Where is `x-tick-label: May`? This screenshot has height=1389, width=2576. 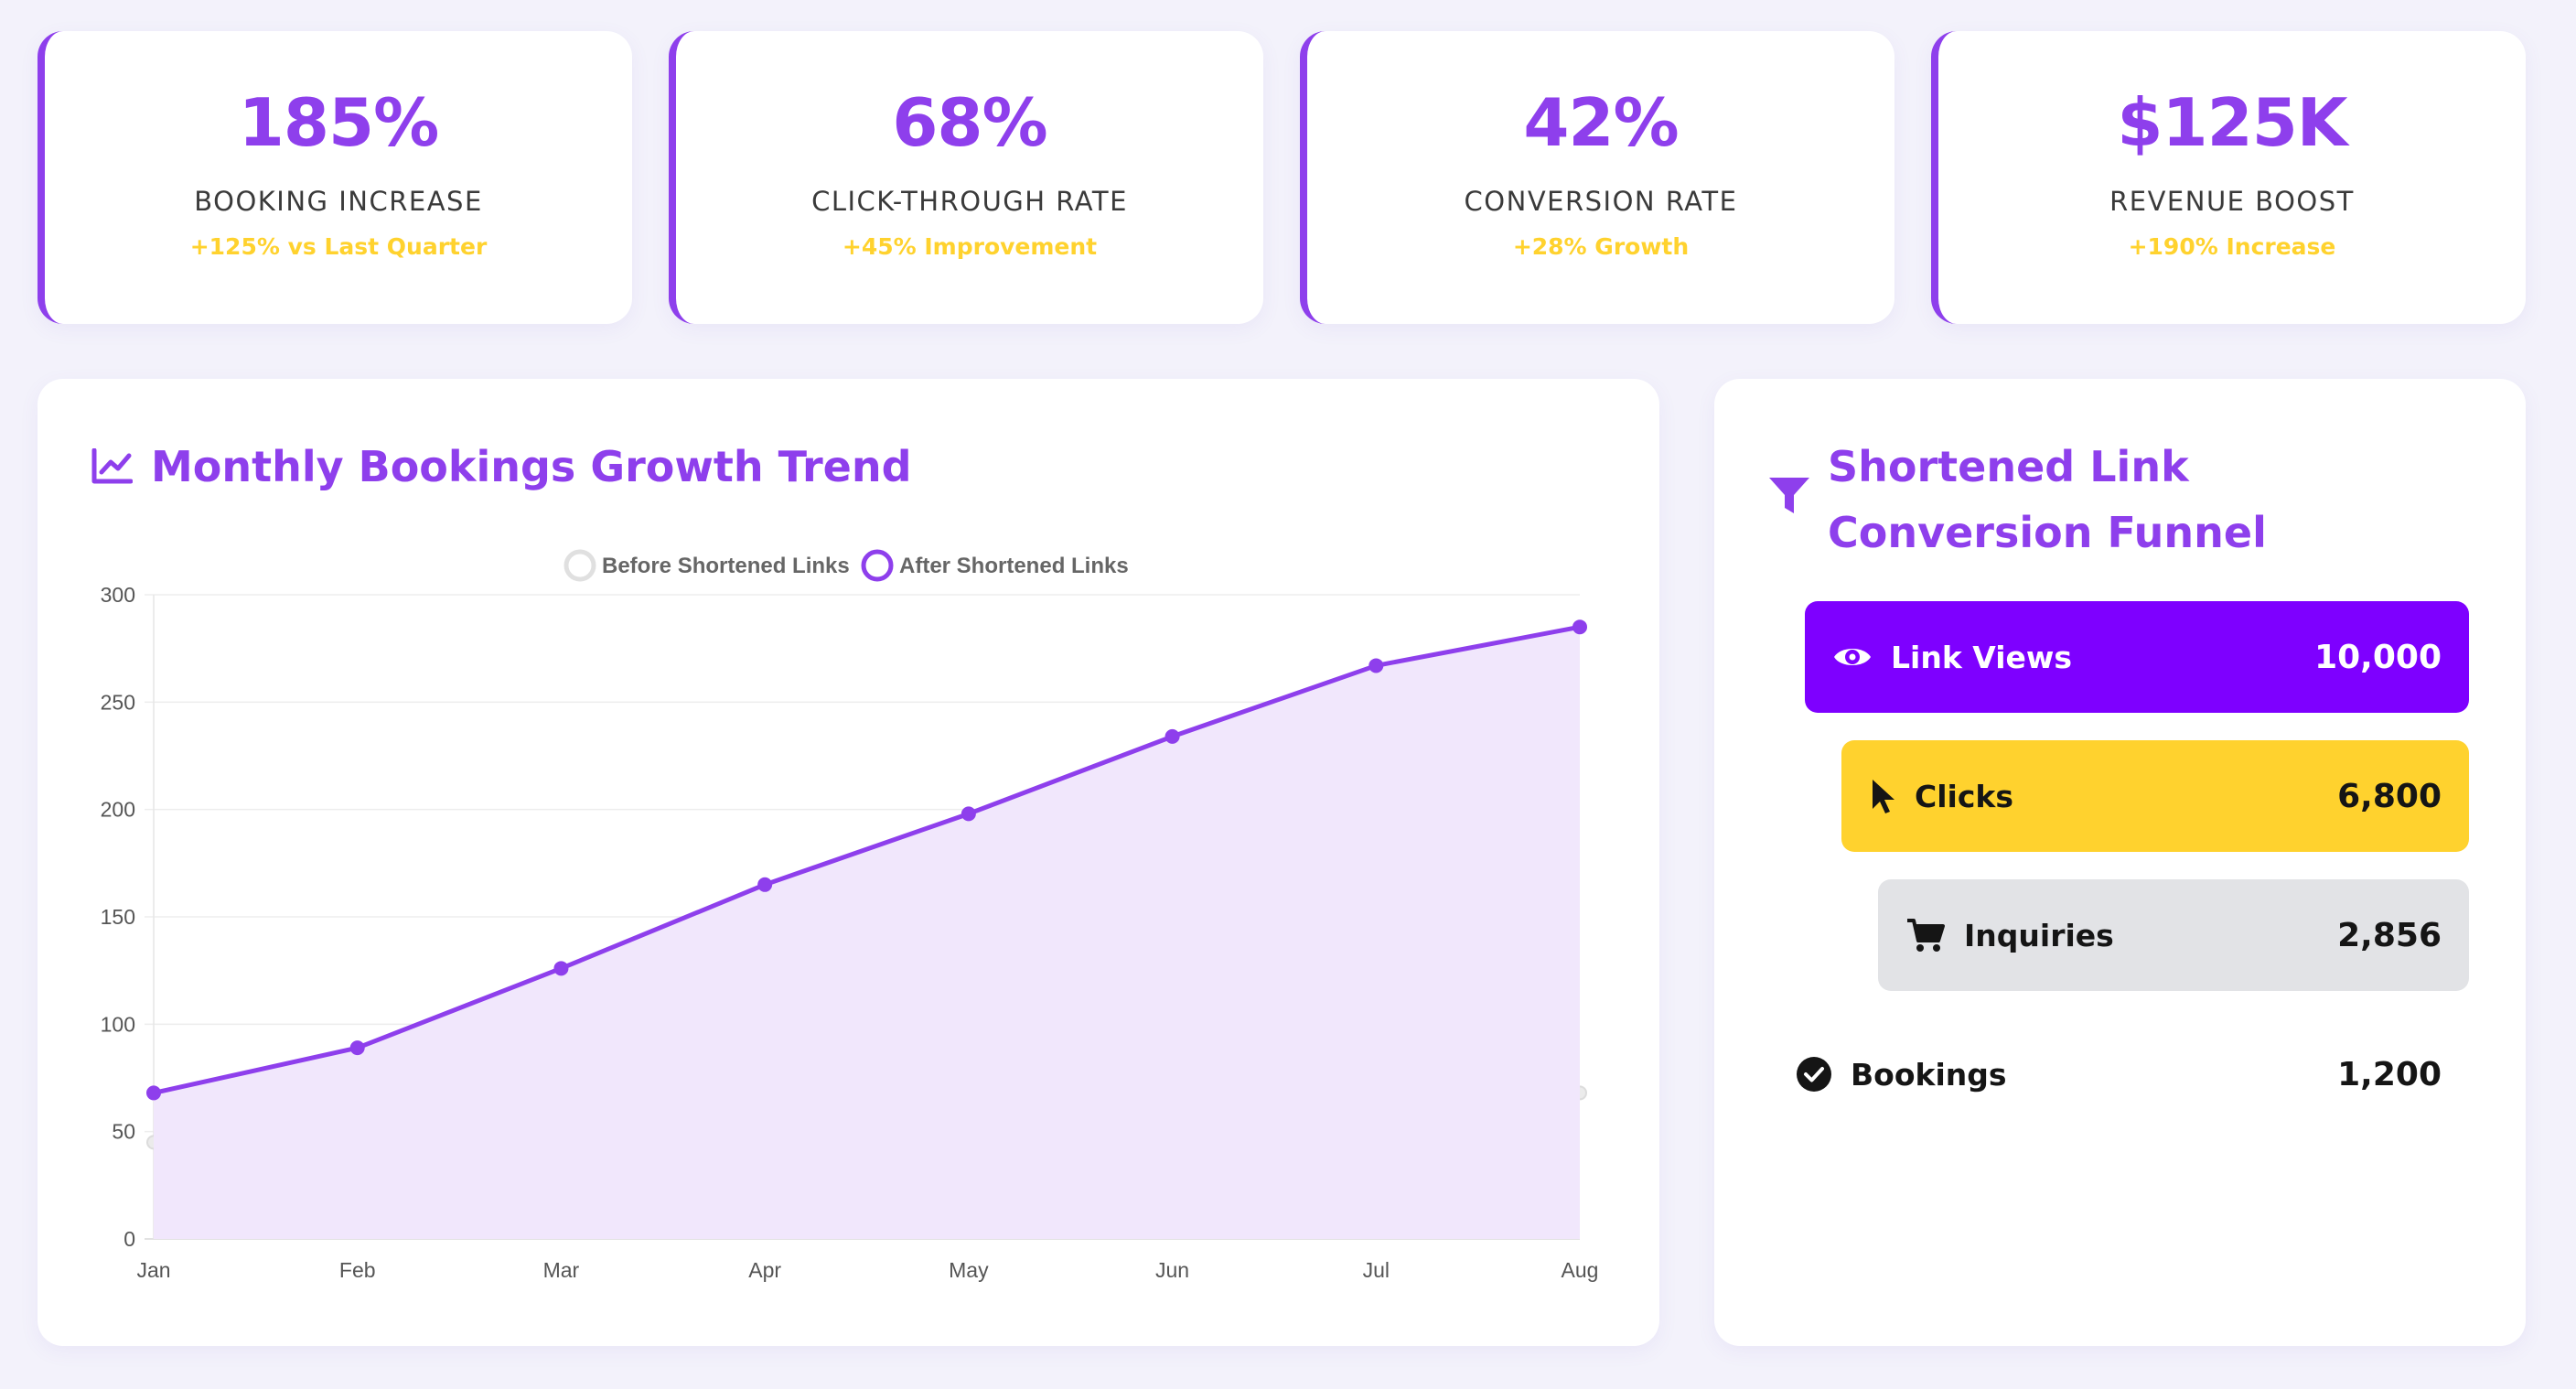 x-tick-label: May is located at coordinates (969, 1270).